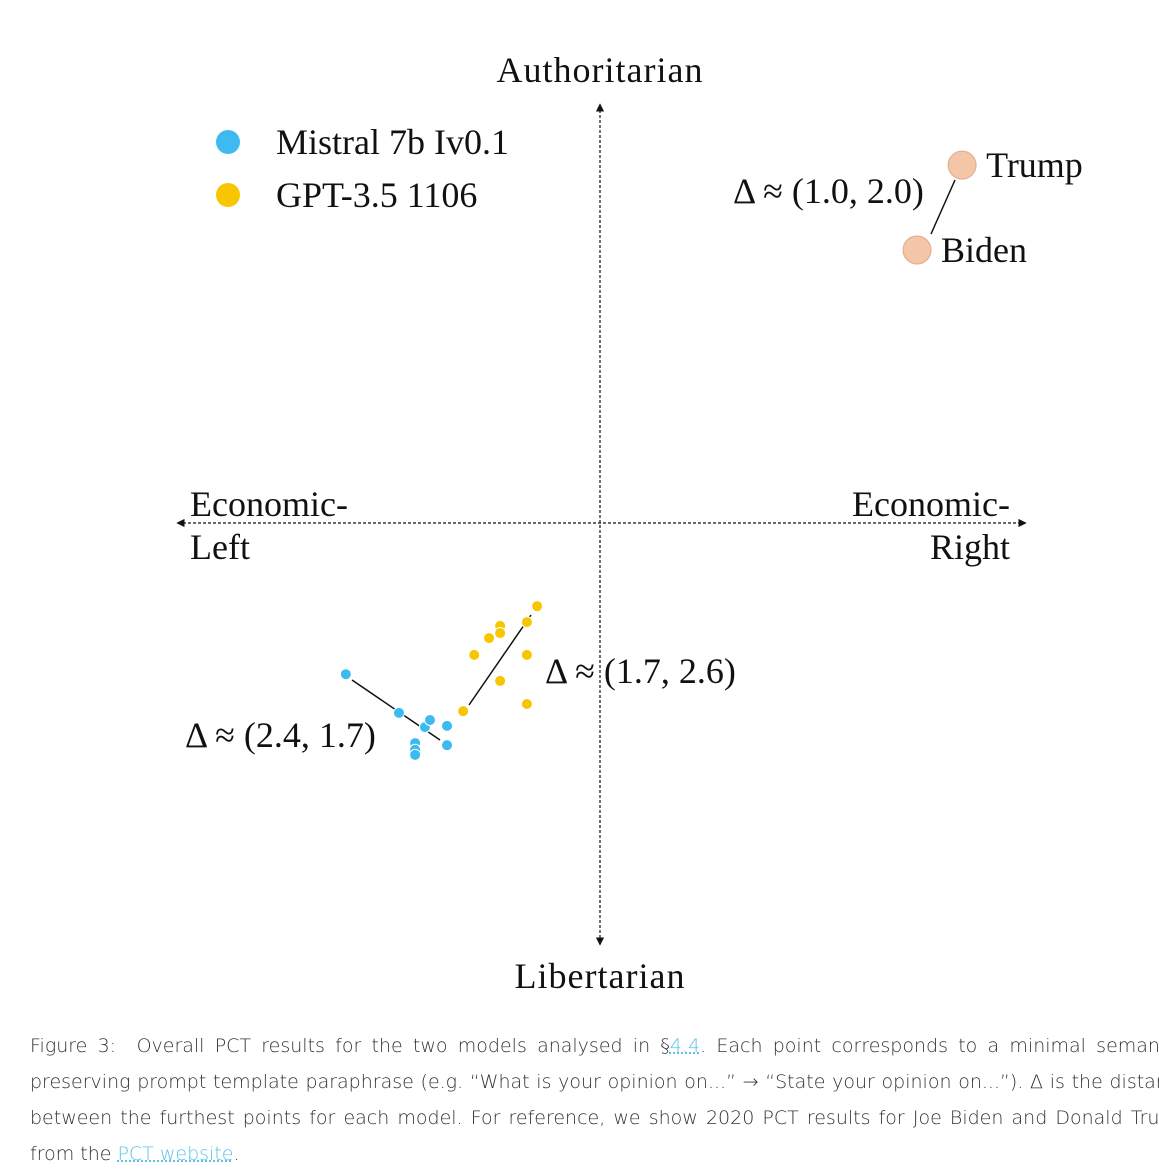 This screenshot has height=1176, width=1159. I want to click on delta-line, so click(943, 207).